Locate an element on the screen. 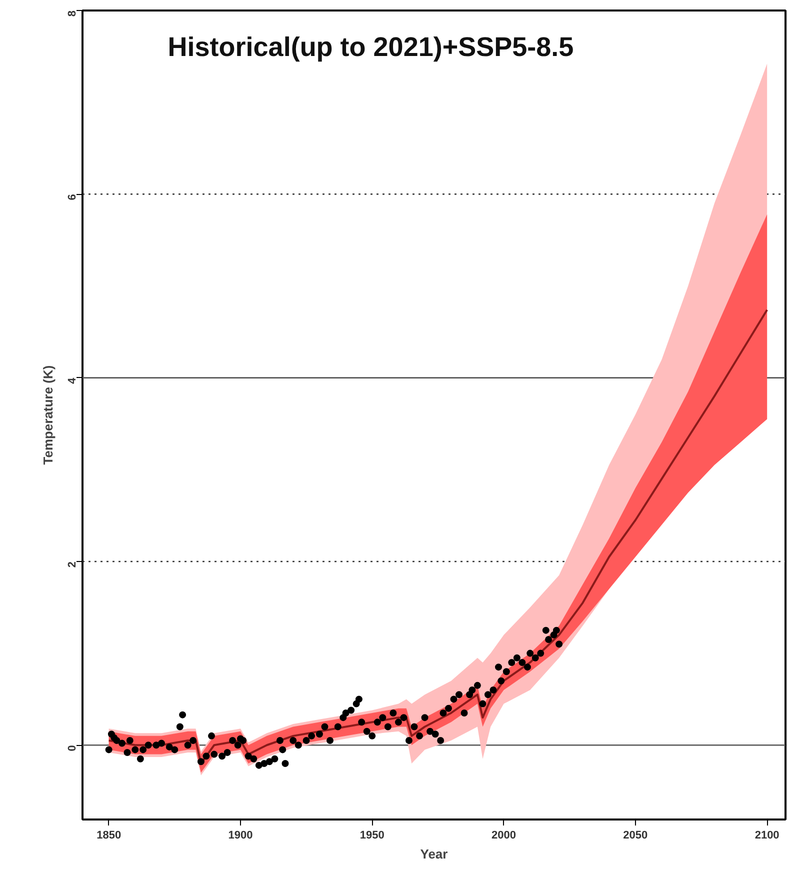  y-axis-title: Temperature (K) is located at coordinates (48, 415).